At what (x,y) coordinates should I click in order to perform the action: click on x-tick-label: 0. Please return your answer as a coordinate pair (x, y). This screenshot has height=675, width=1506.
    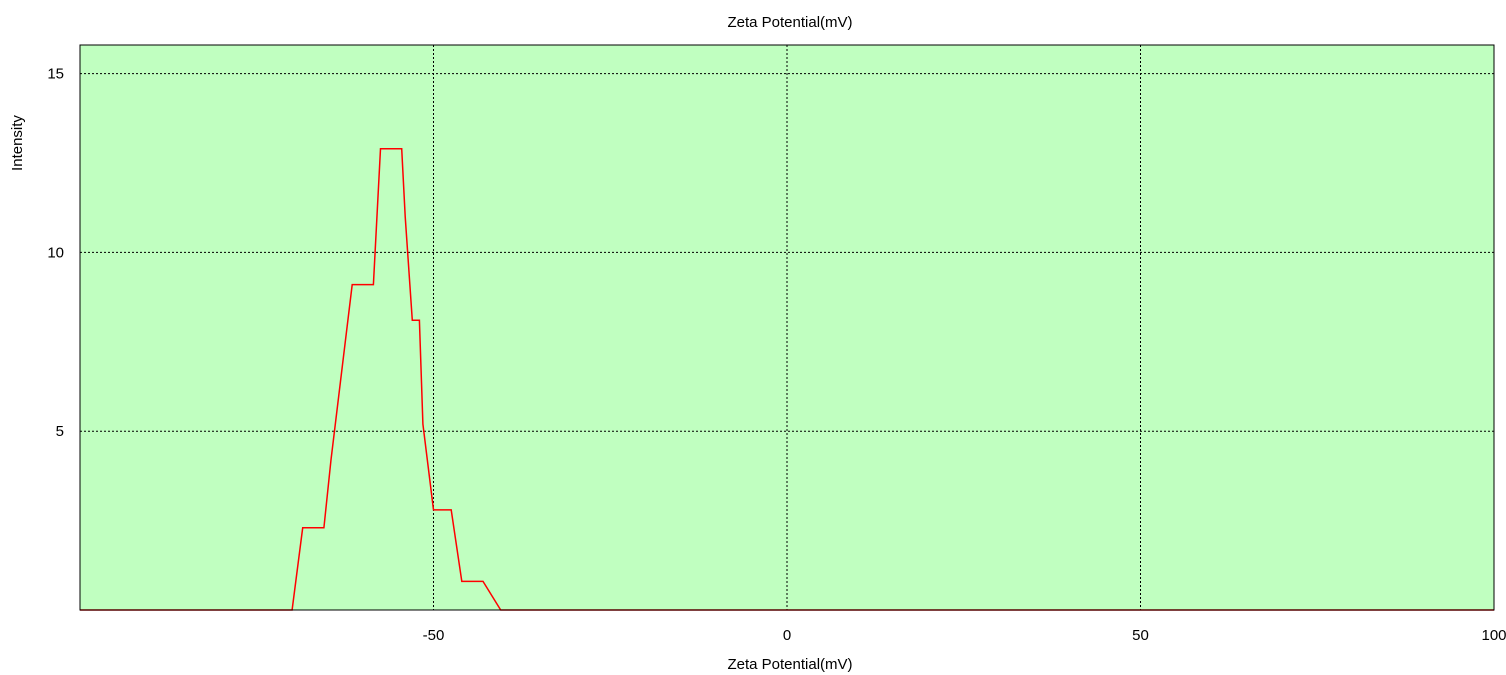
    Looking at the image, I should click on (787, 635).